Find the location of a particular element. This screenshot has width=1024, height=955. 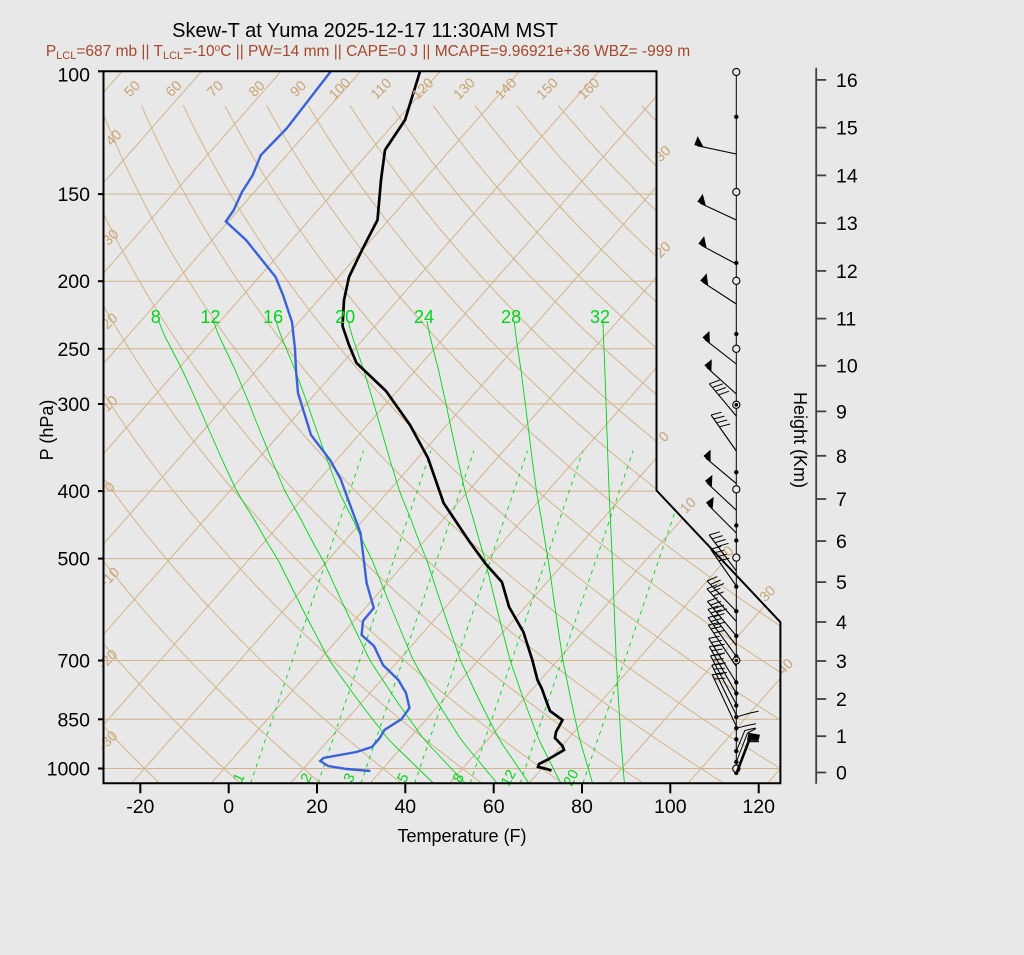

svg-text: 80 is located at coordinates (582, 807).